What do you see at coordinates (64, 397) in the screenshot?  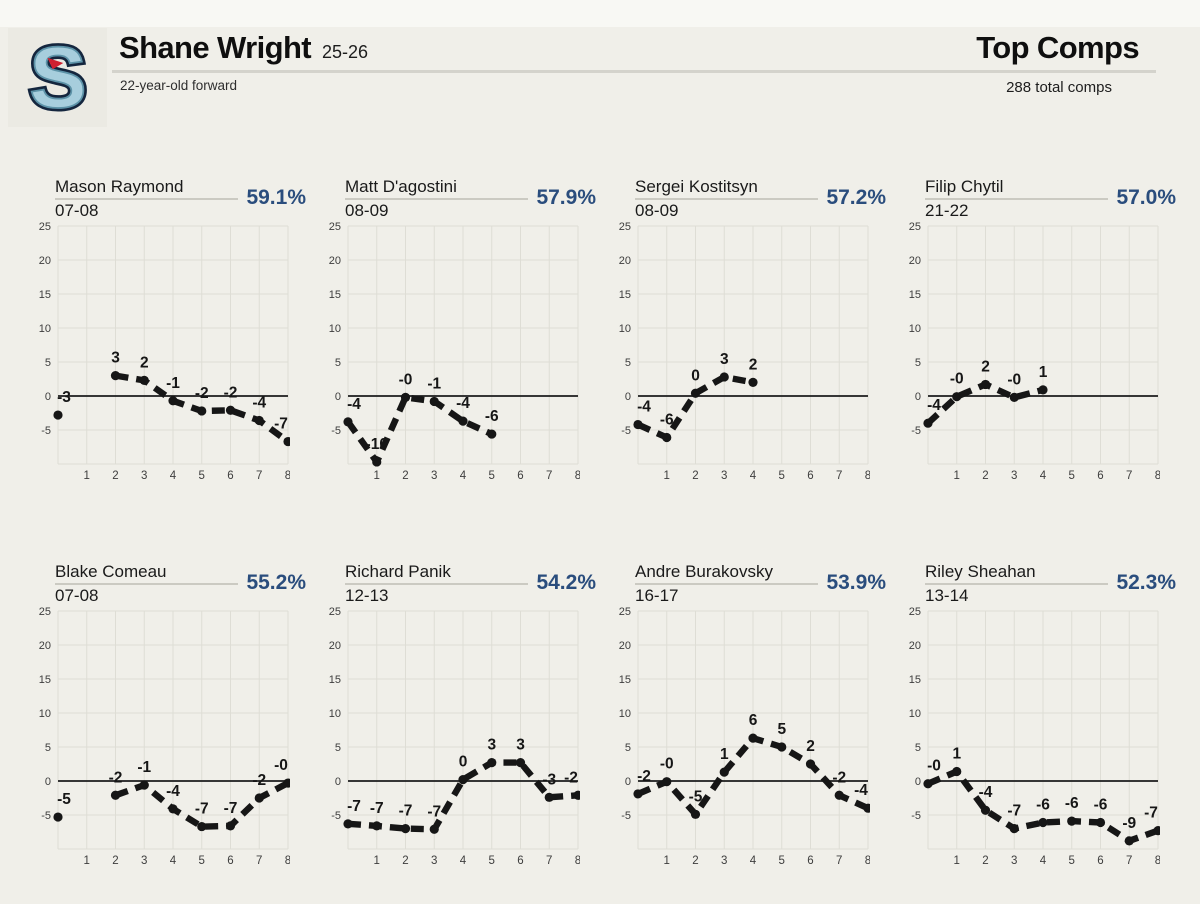 I see `svg-text: -3` at bounding box center [64, 397].